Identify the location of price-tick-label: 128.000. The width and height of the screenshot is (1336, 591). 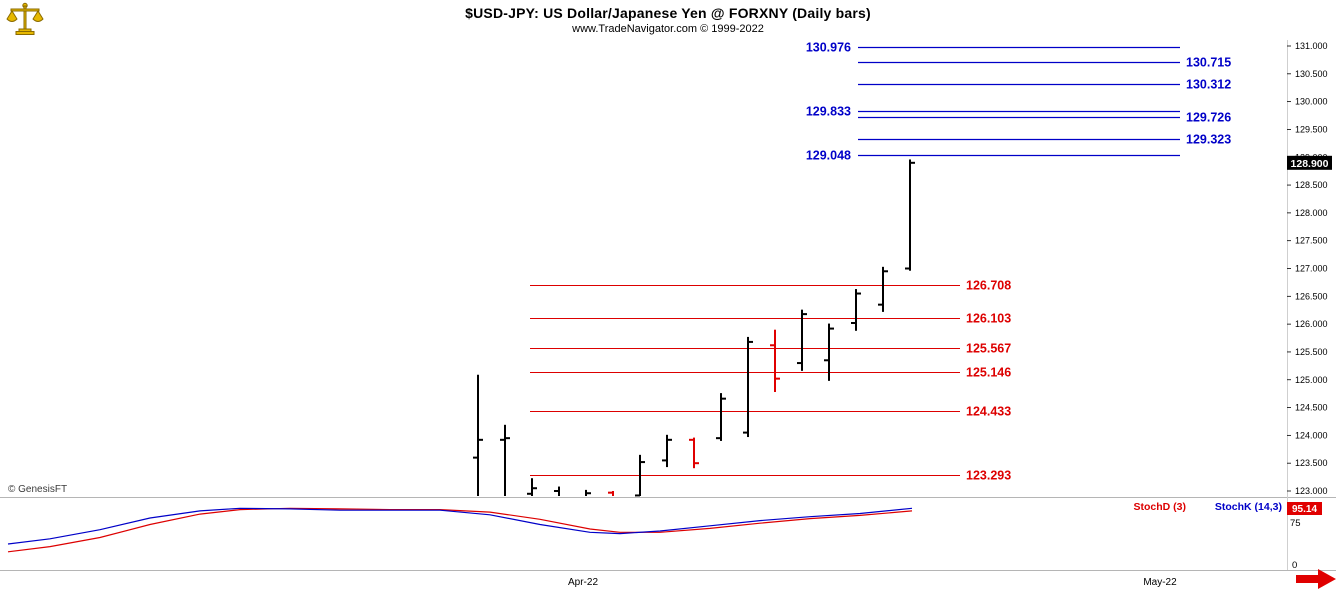
(1311, 213).